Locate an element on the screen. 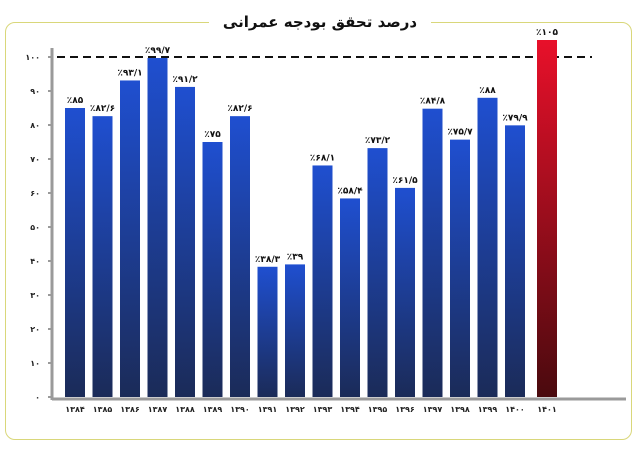  x-tick-label: ۱۳۹۸ is located at coordinates (460, 409).